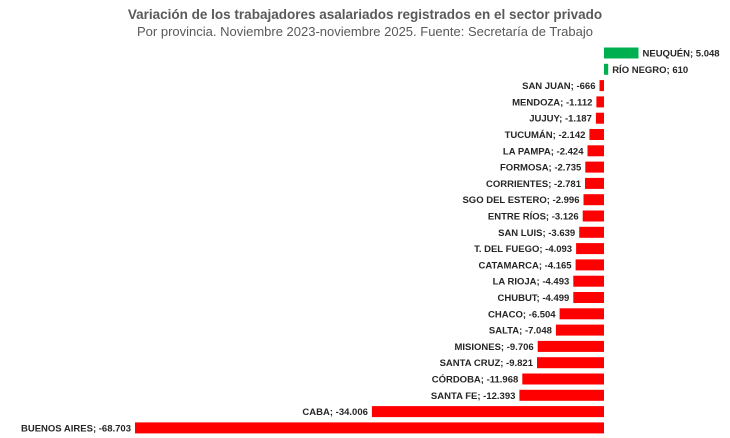 The image size is (730, 438). I want to click on bar-tucumán, so click(596, 134).